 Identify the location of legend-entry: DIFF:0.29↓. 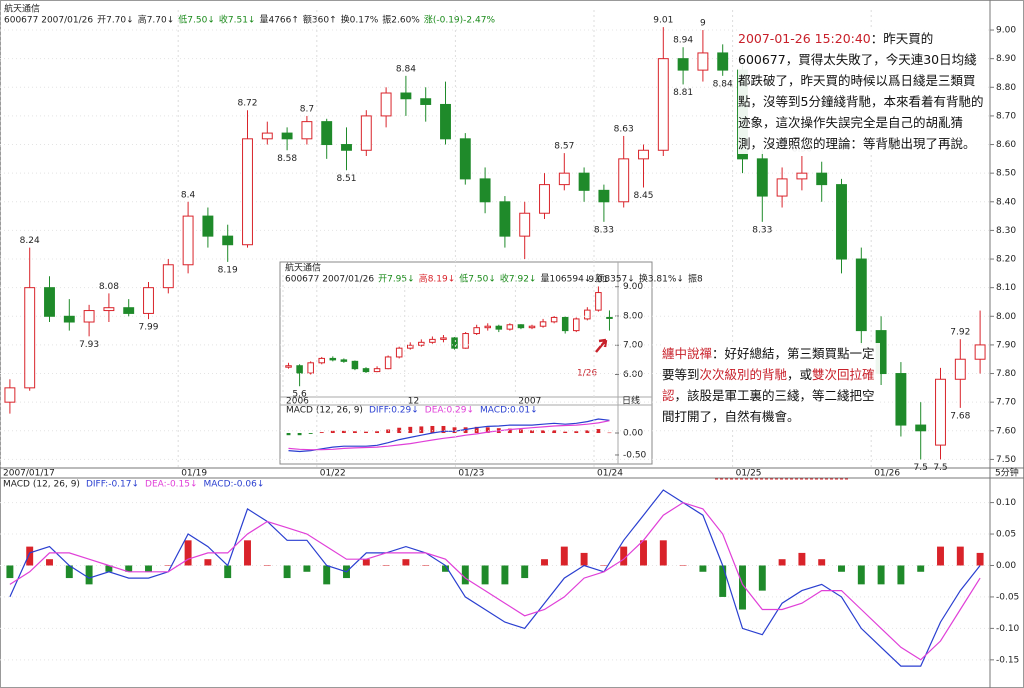
(394, 411).